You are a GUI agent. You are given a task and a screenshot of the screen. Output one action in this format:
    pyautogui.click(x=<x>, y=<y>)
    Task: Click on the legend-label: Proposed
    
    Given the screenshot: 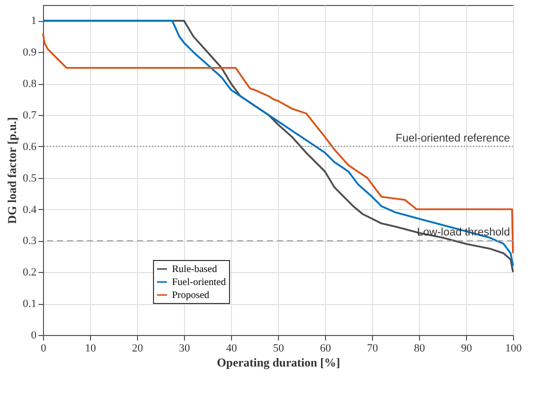 What is the action you would take?
    pyautogui.click(x=191, y=295)
    